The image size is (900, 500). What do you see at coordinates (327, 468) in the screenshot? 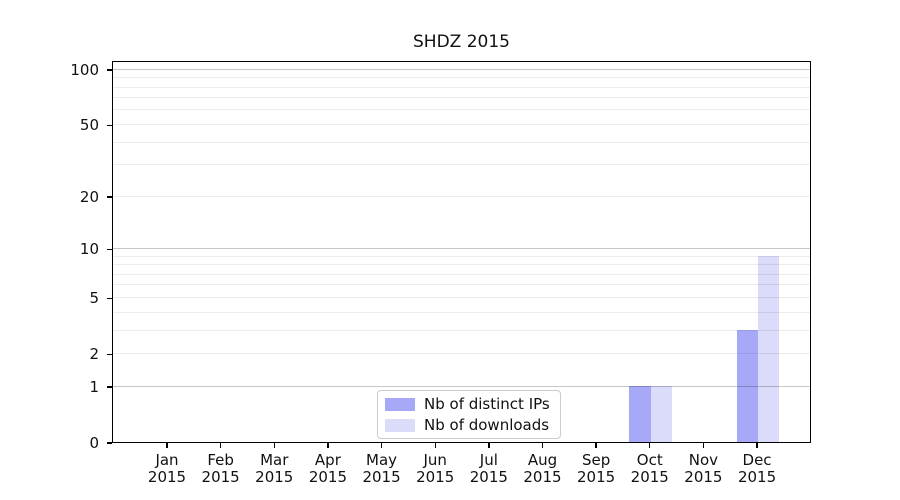
I see `x-tick-label: Apr 2015` at bounding box center [327, 468].